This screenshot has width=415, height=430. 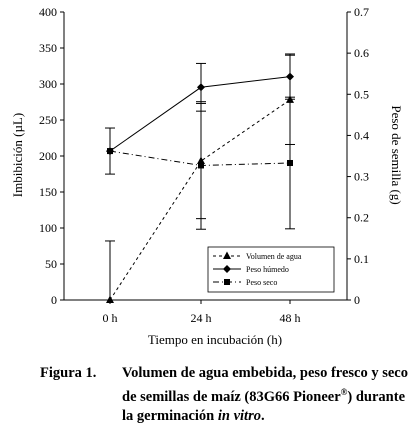 I want to click on x-axis-label: Tiempo en incubación (h), so click(x=215, y=339).